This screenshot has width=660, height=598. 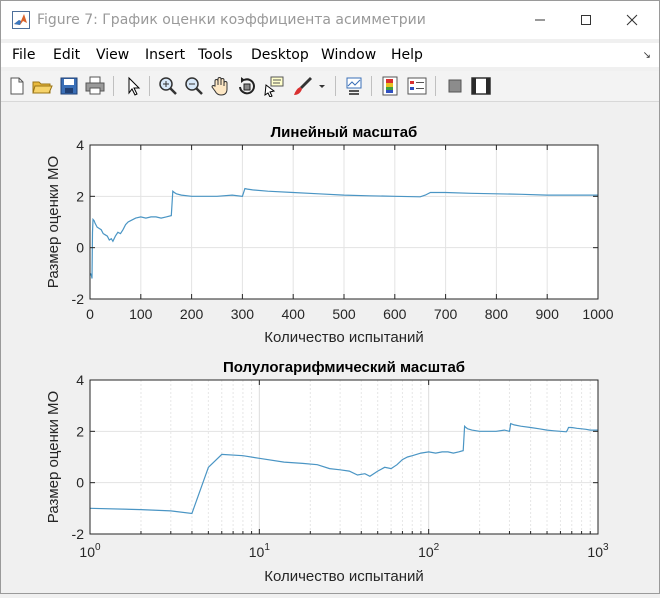 I want to click on rotate-3d-icon, so click(x=247, y=86).